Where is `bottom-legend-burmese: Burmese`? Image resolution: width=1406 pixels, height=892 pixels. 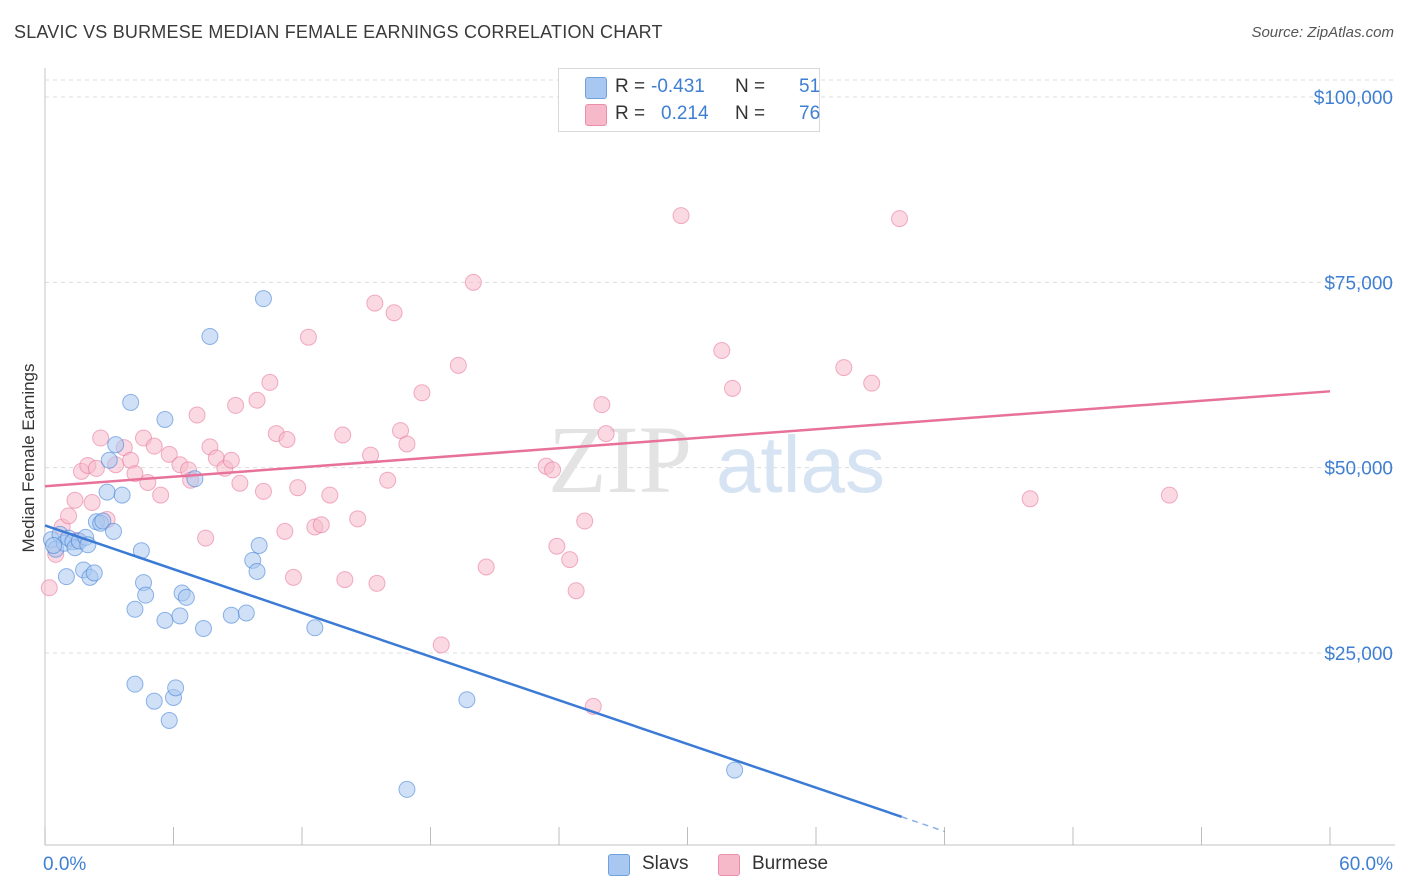 bottom-legend-burmese: Burmese is located at coordinates (783, 865).